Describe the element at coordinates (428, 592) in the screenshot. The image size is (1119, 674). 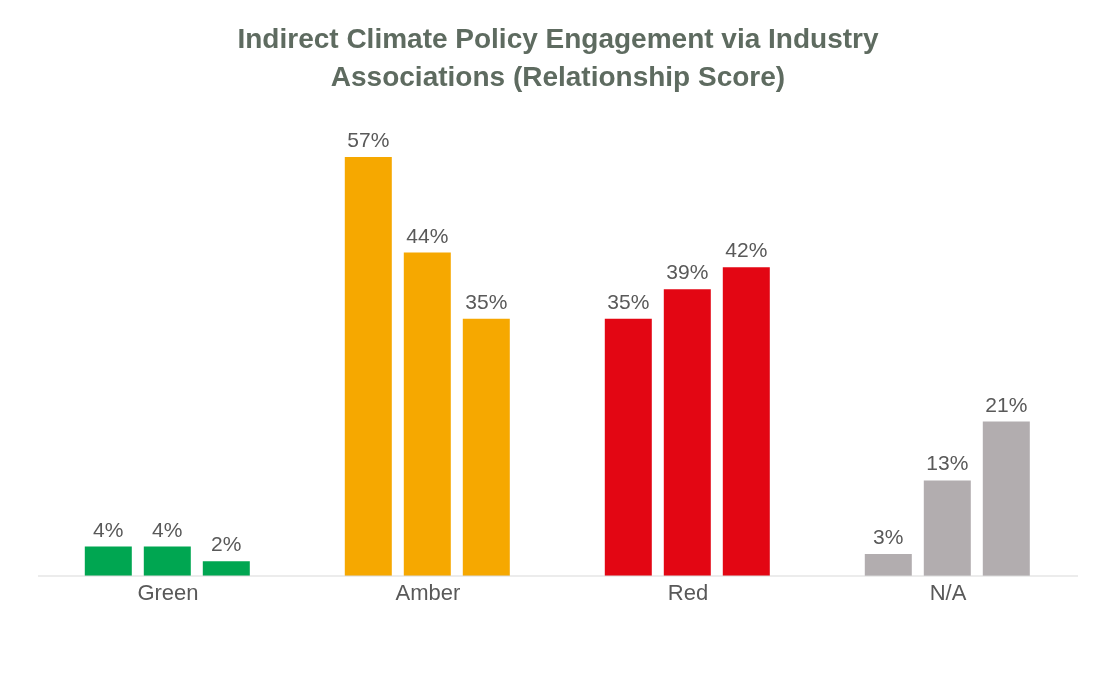
I see `x-tick-label: Amber` at that location.